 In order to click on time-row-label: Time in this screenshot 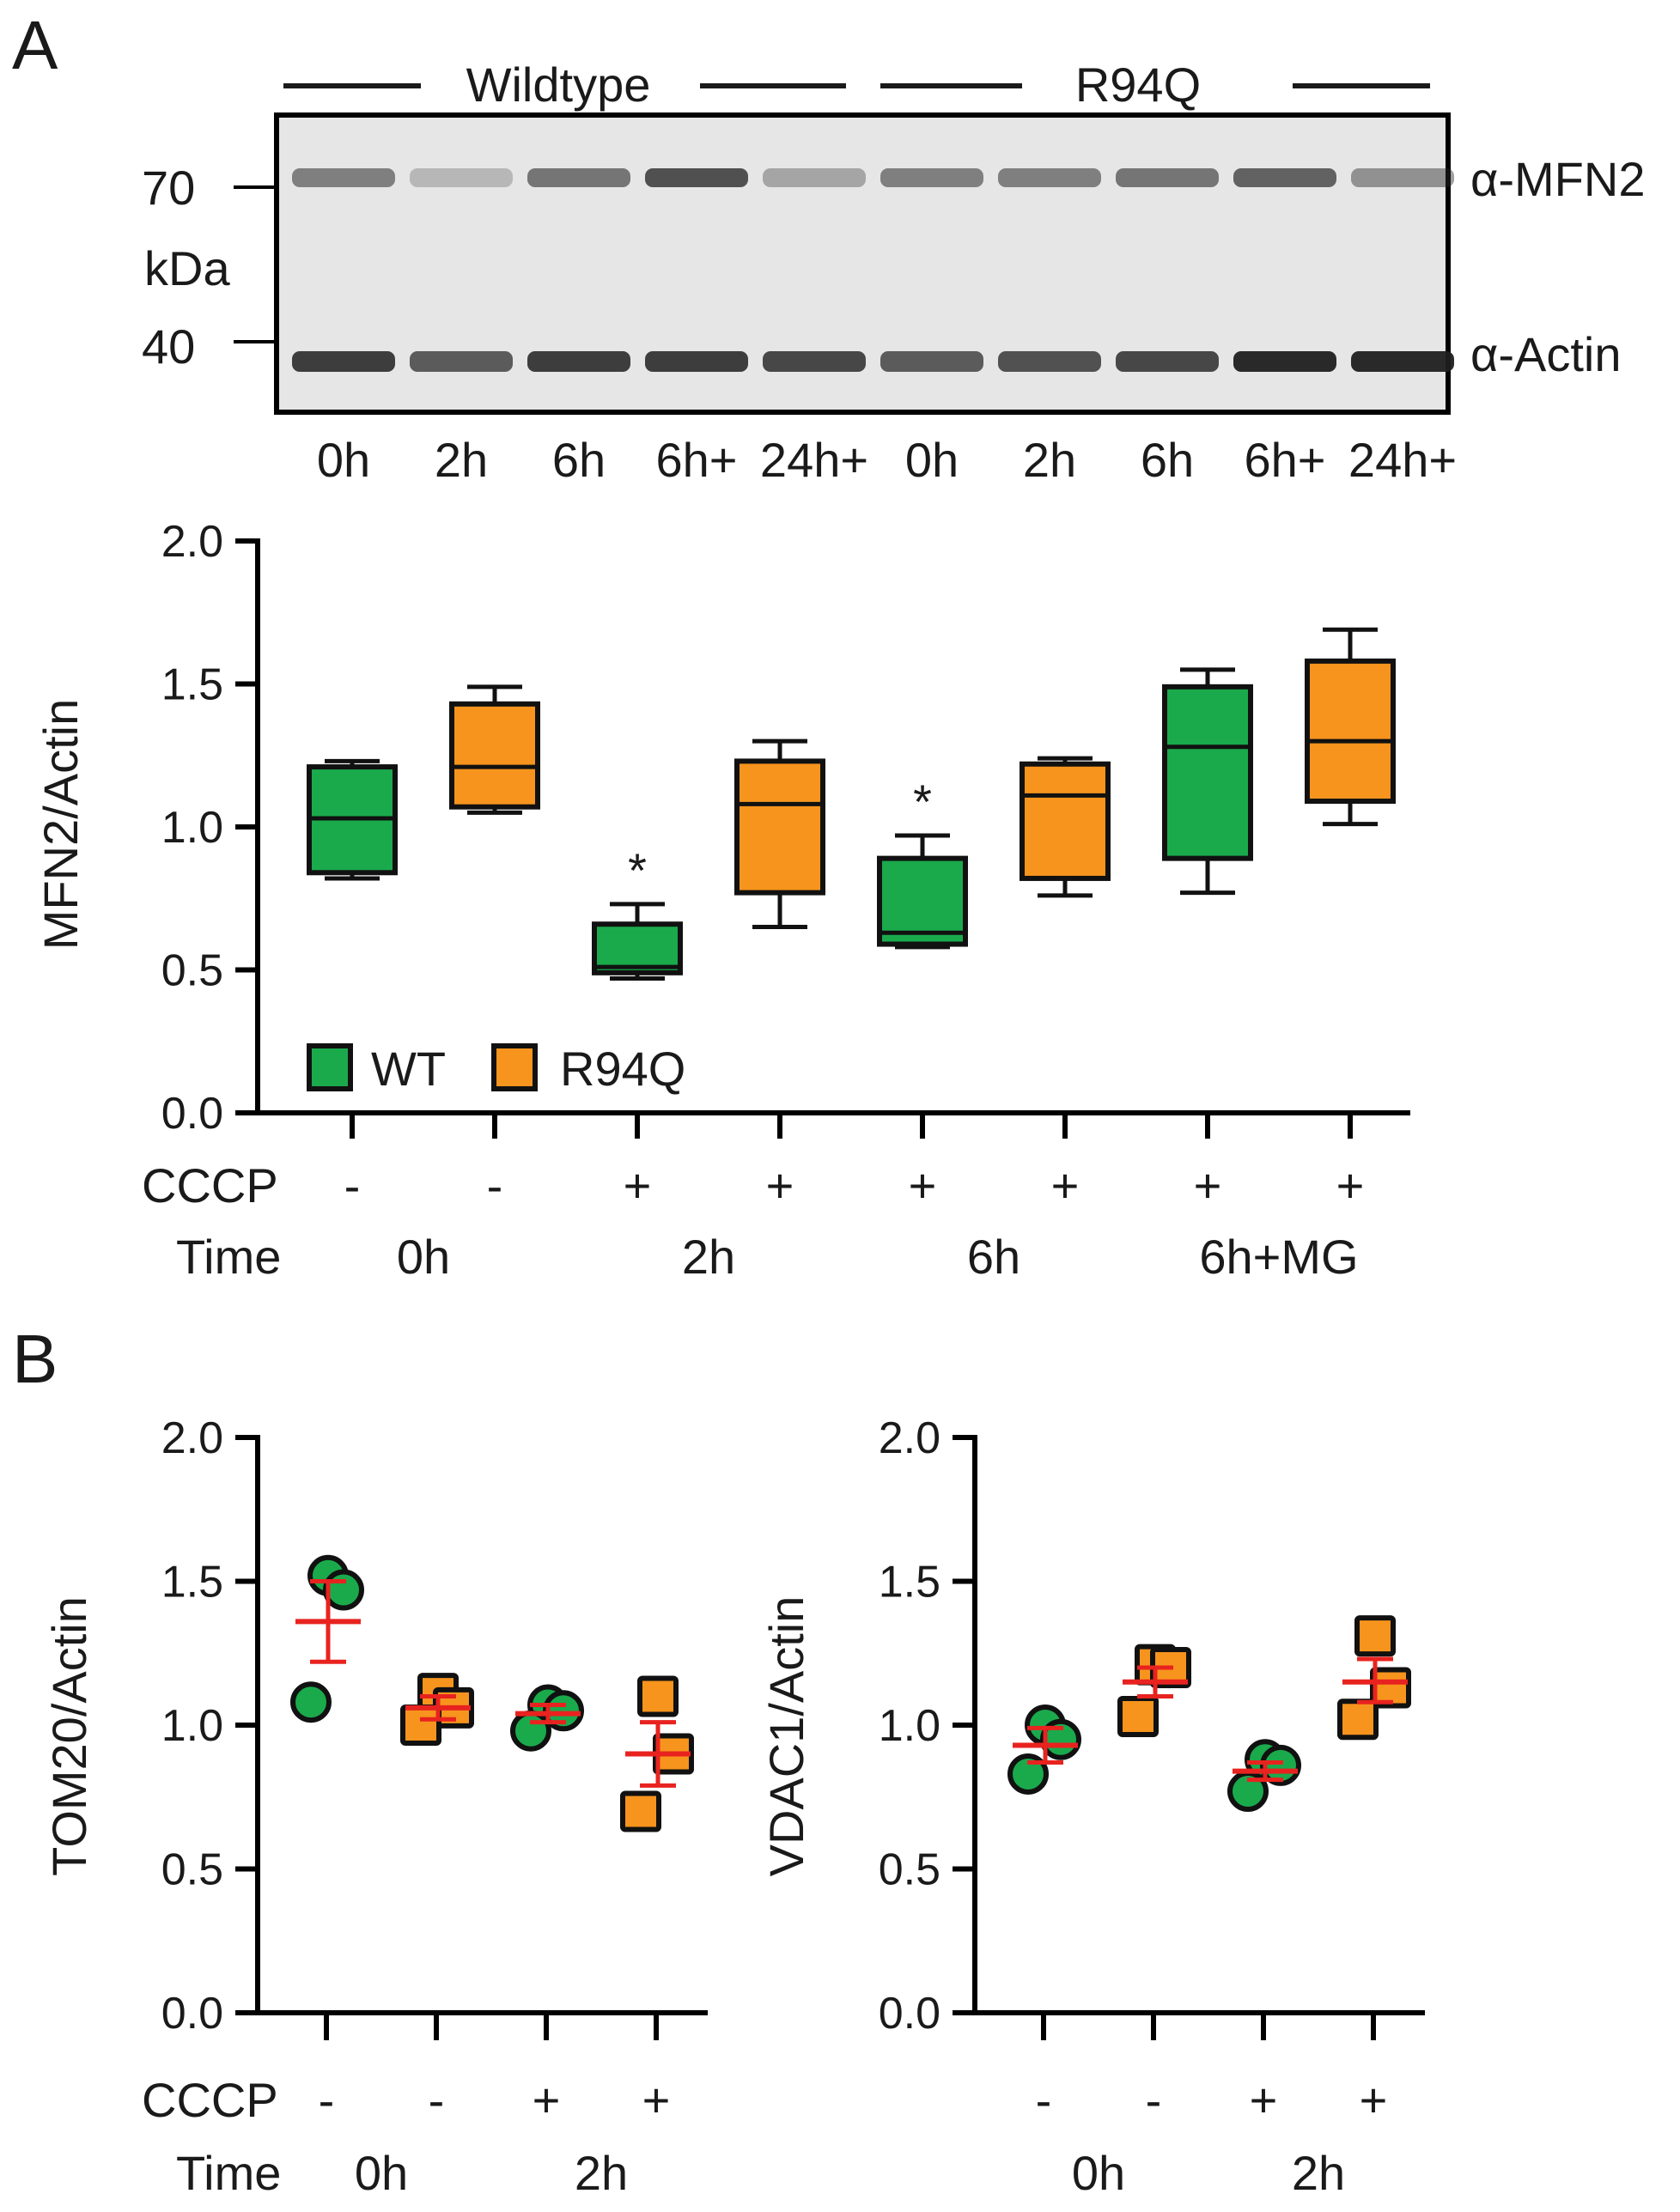, I will do `click(228, 2173)`.